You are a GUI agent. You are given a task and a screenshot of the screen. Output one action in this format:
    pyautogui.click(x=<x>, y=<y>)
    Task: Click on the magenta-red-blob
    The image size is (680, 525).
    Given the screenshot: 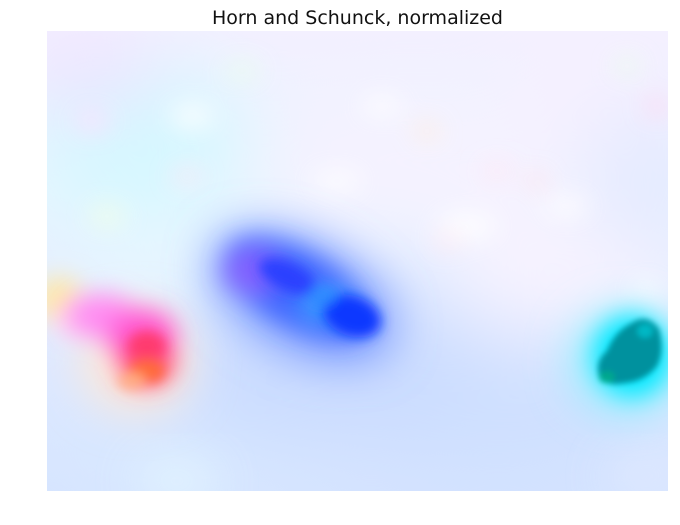 What is the action you would take?
    pyautogui.click(x=129, y=352)
    